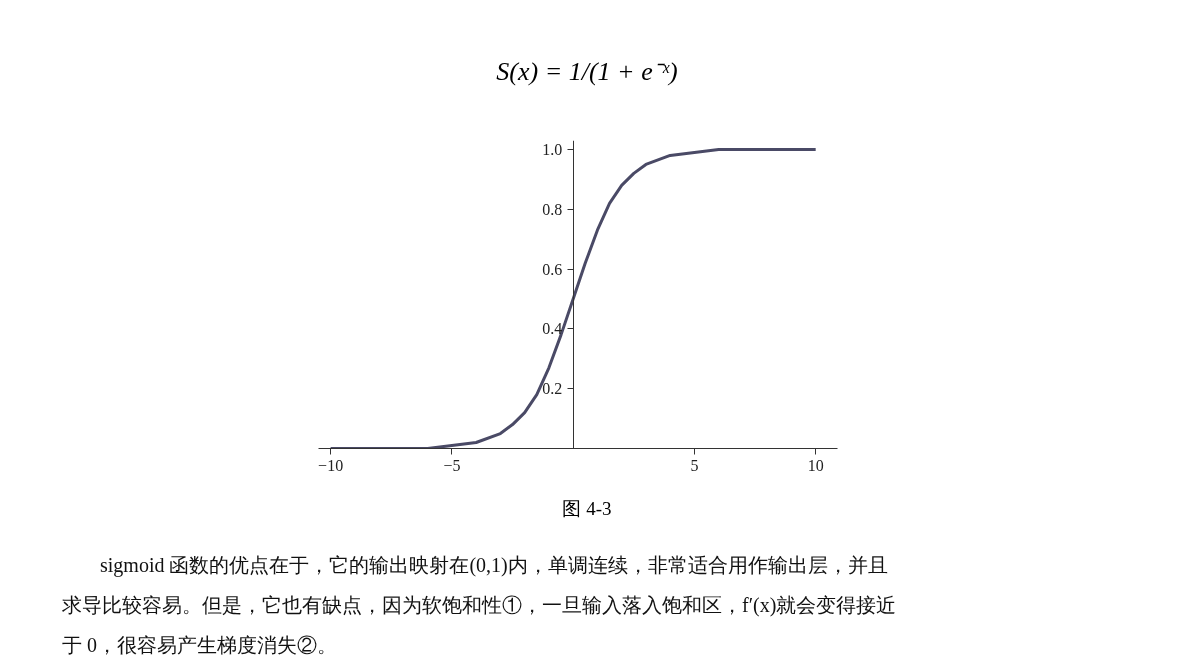 This screenshot has width=1184, height=663. What do you see at coordinates (552, 269) in the screenshot?
I see `y-tick-label: 0.6` at bounding box center [552, 269].